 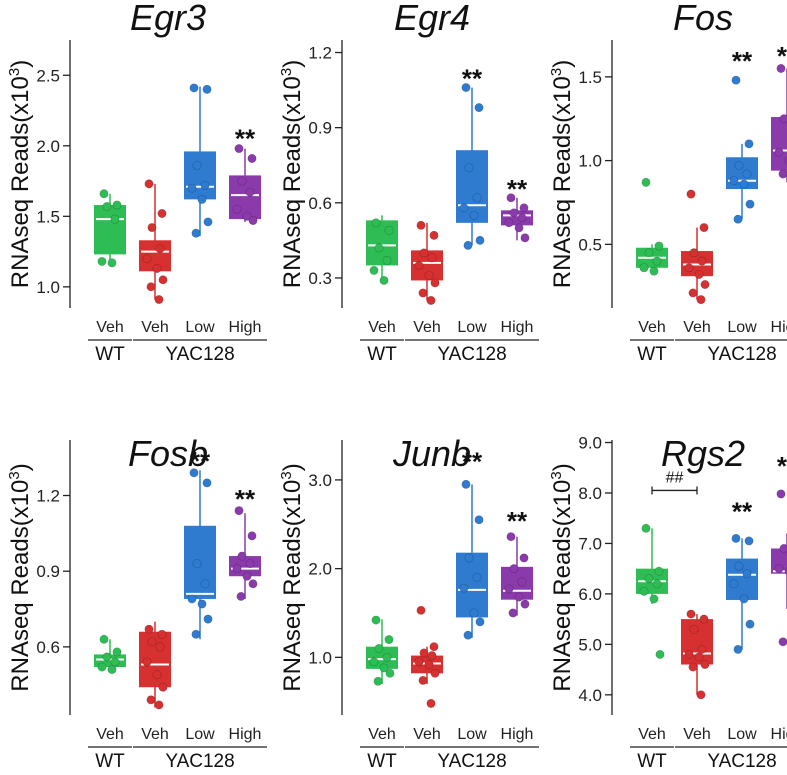 I want to click on y-tick-label: 7.0, so click(x=590, y=543).